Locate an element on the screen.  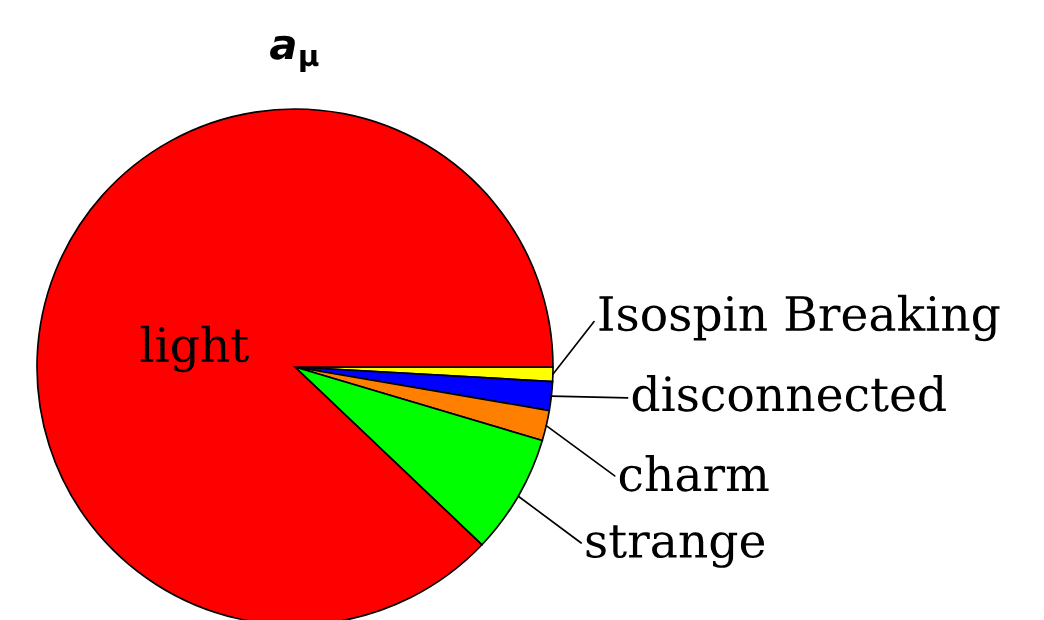
chart-title: a$_{μ}$ is located at coordinates (294, 53).